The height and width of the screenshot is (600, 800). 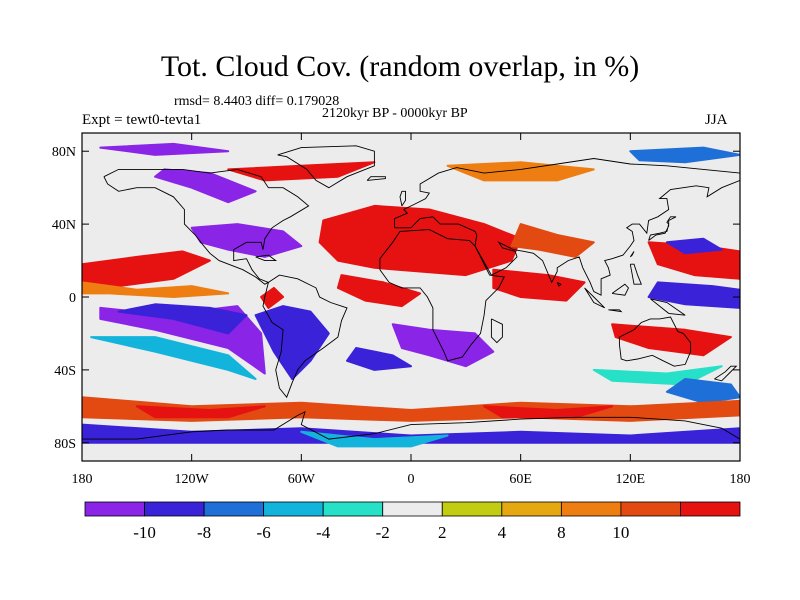 I want to click on colorbar-label: 10, so click(x=620, y=532).